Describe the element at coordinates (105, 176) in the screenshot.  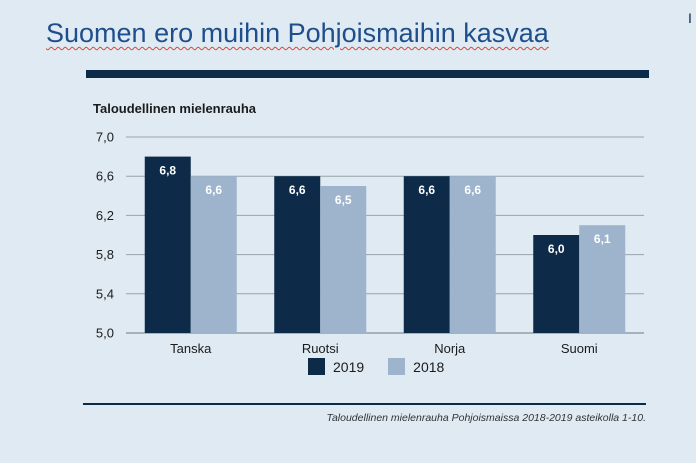
I see `y-tick-label: 6,6` at that location.